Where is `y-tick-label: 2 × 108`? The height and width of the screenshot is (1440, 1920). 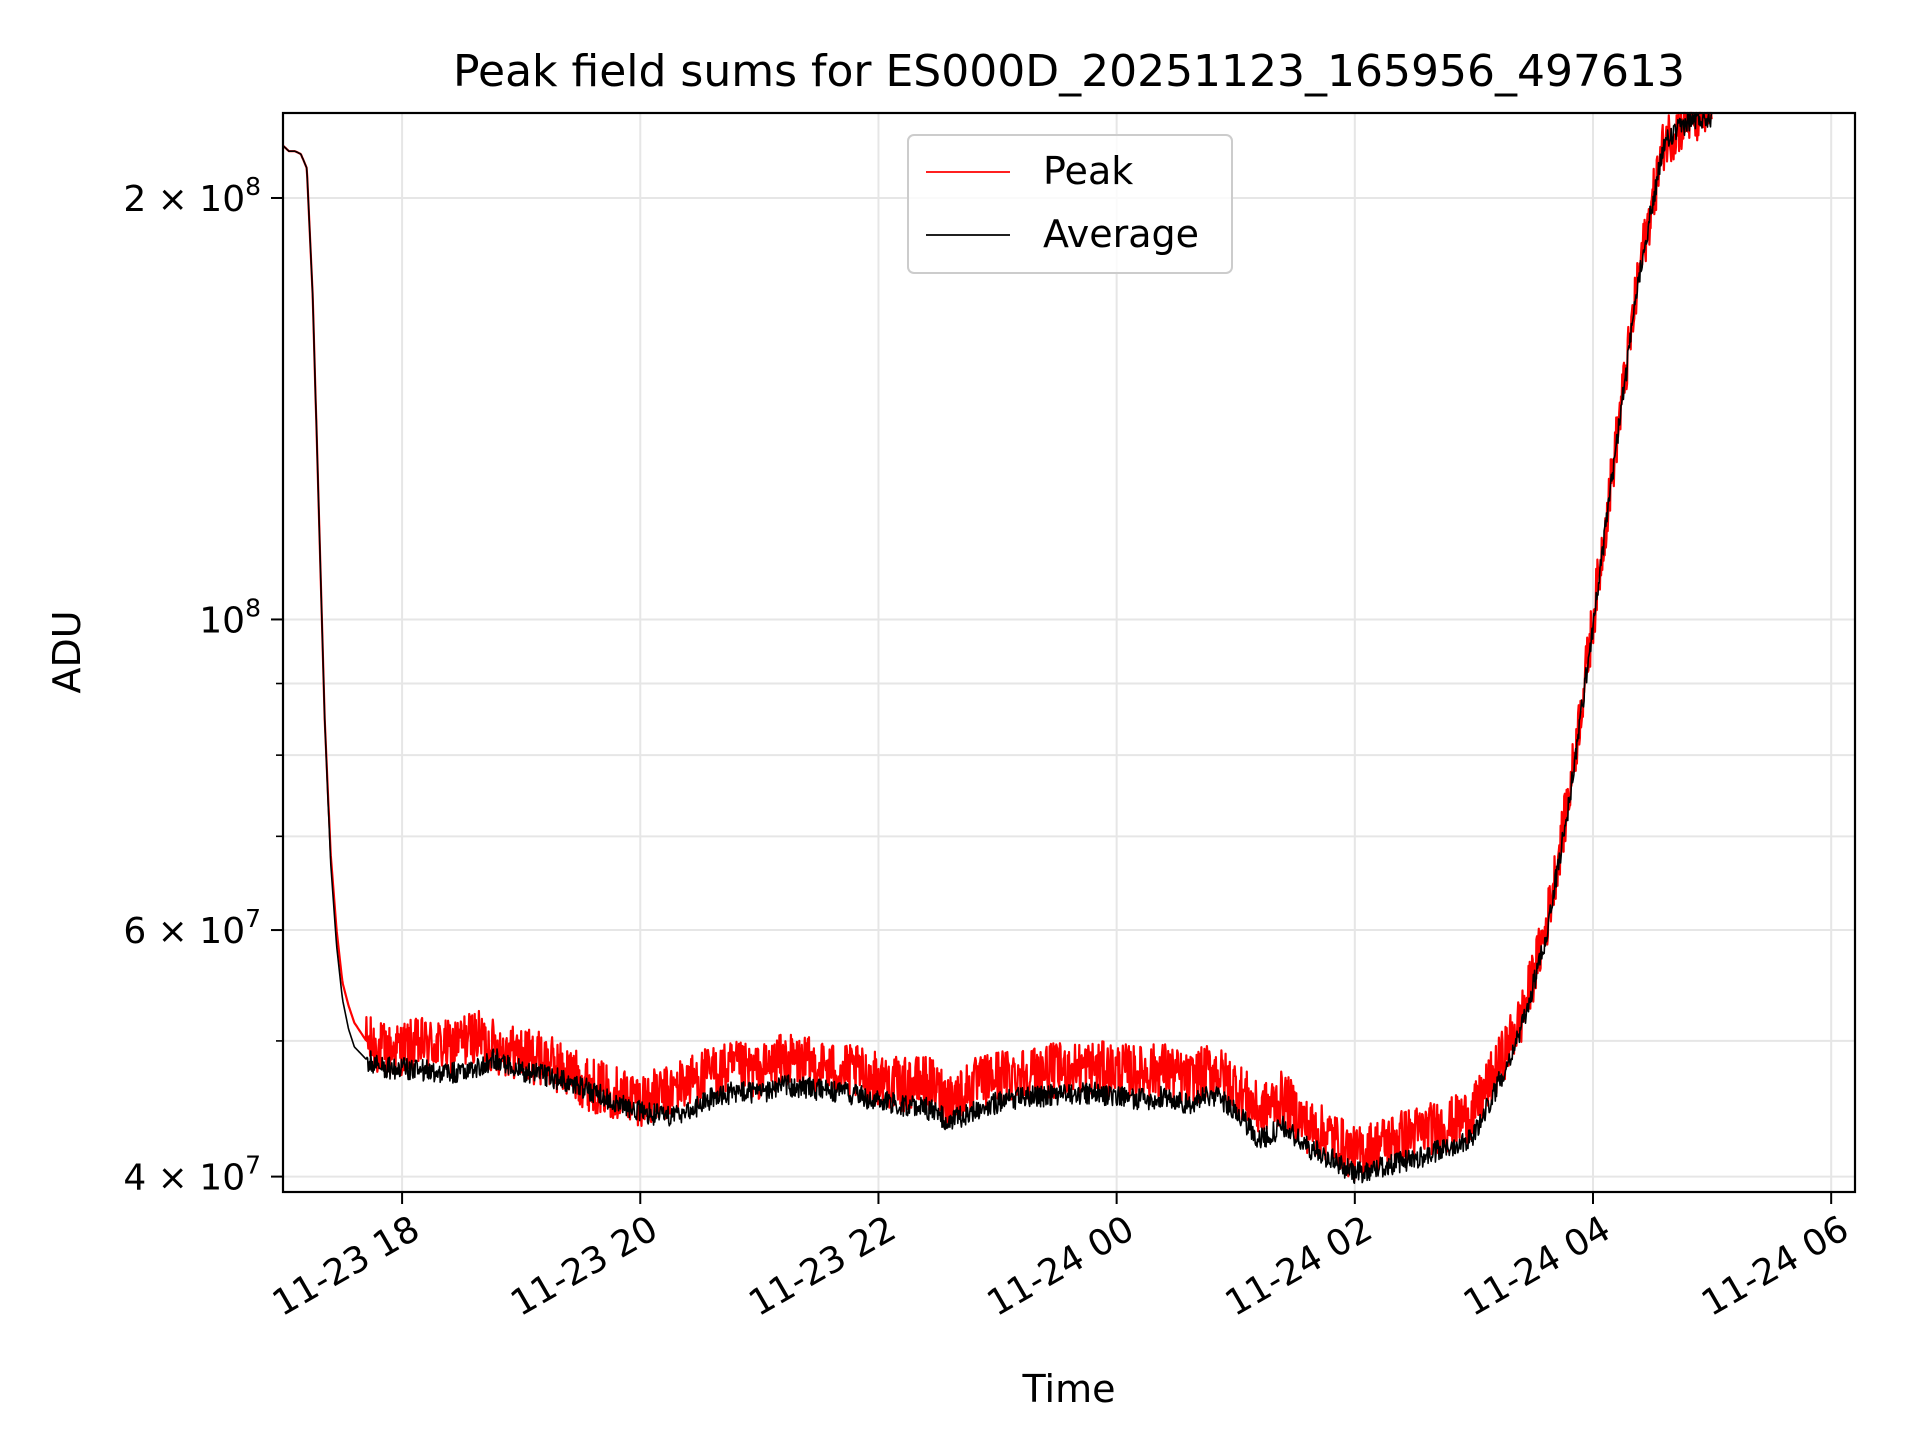
y-tick-label: 2 × 108 is located at coordinates (192, 196).